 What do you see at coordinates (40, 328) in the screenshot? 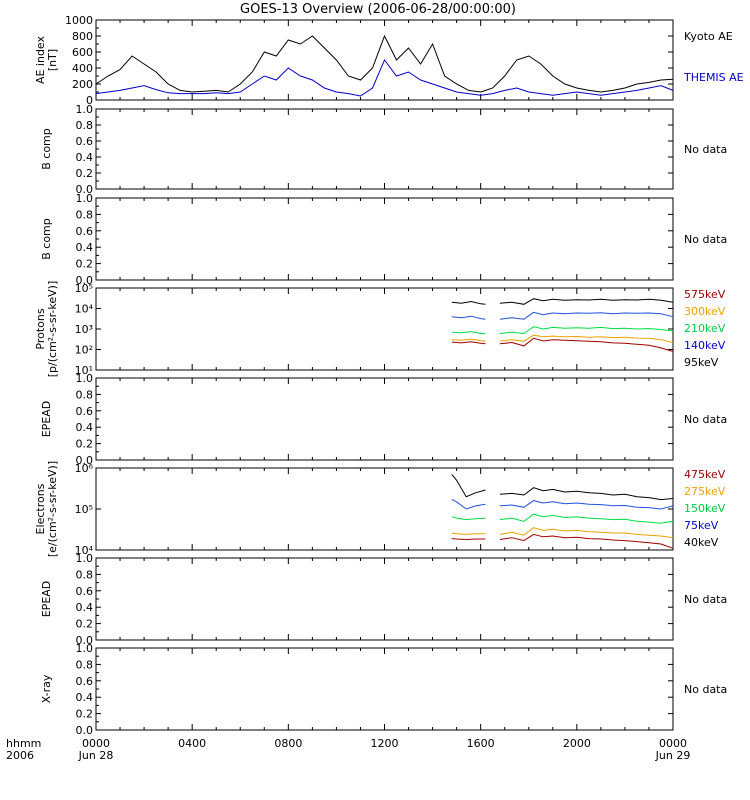
I see `y-axis-label: Protons` at bounding box center [40, 328].